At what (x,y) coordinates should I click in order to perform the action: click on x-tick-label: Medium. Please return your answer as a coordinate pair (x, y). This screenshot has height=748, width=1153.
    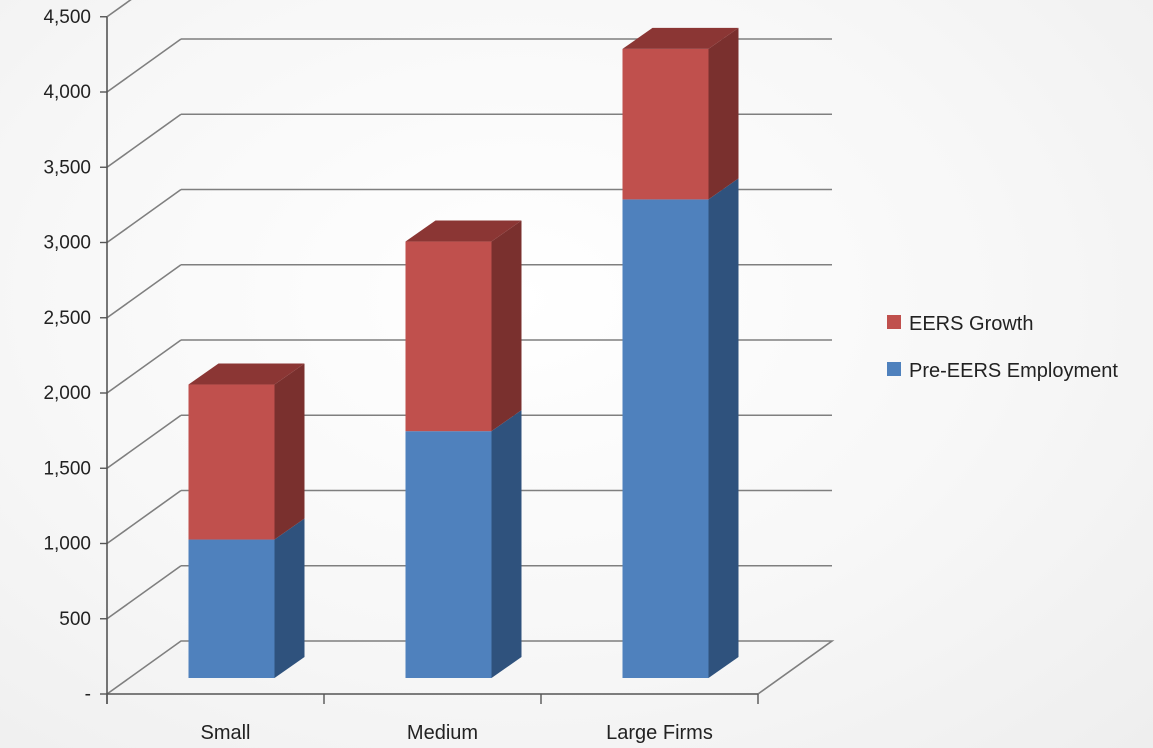
    Looking at the image, I should click on (442, 733).